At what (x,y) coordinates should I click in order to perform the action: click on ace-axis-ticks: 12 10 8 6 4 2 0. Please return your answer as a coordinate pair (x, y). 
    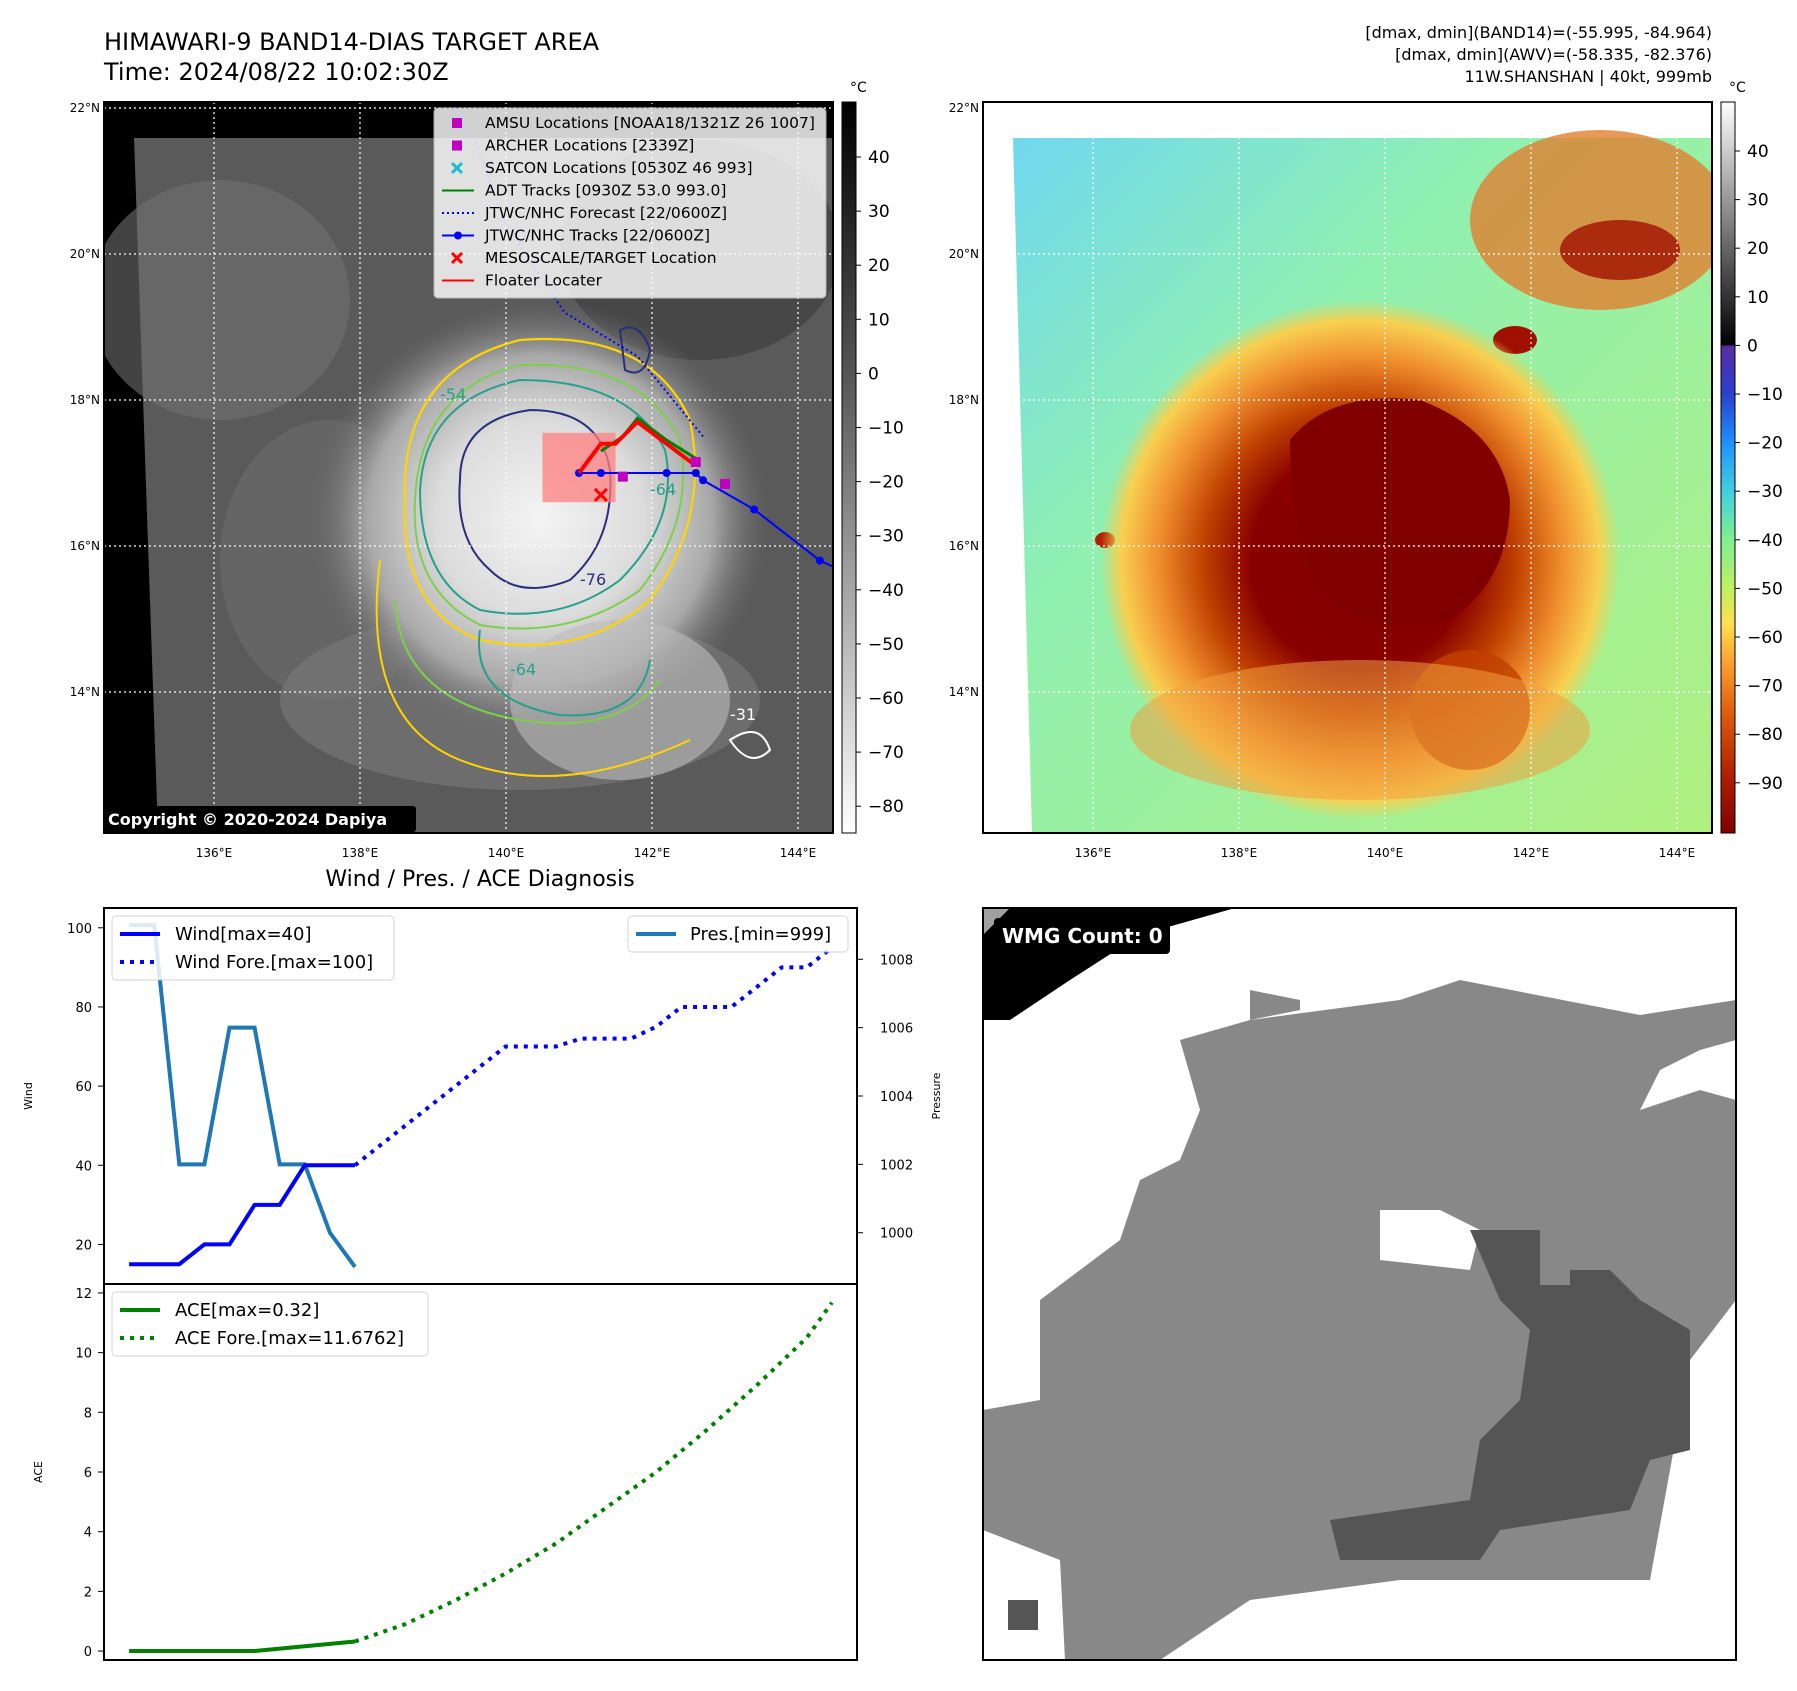
    Looking at the image, I should click on (89, 1473).